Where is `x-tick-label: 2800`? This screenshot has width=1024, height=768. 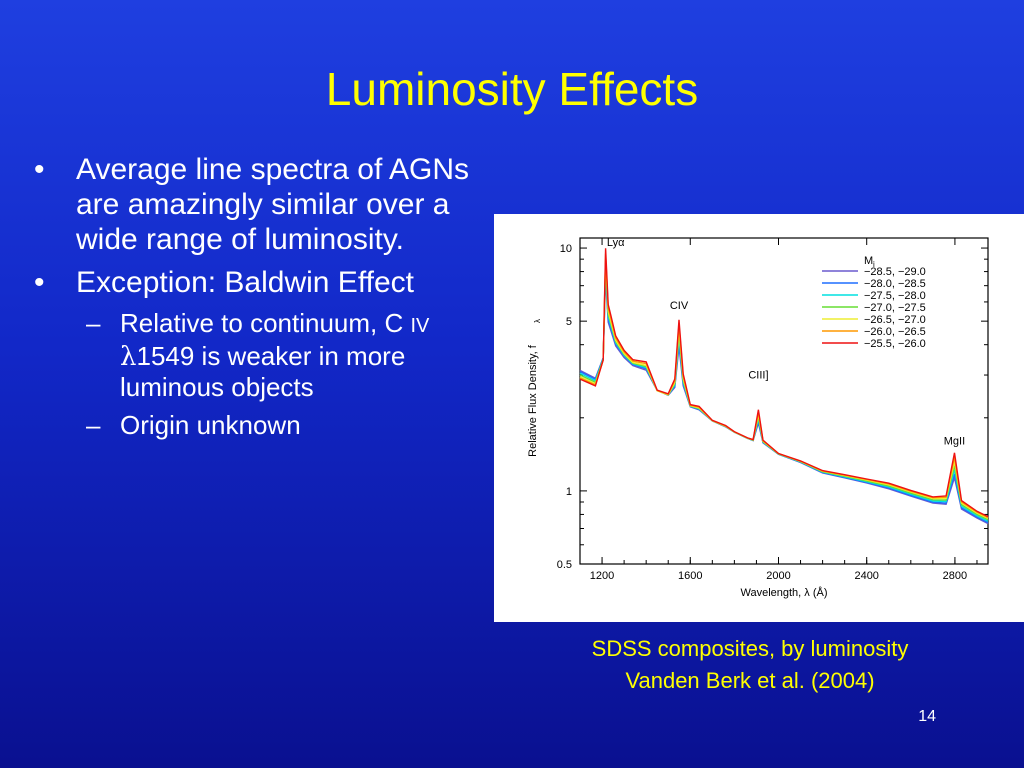
x-tick-label: 2800 is located at coordinates (955, 576).